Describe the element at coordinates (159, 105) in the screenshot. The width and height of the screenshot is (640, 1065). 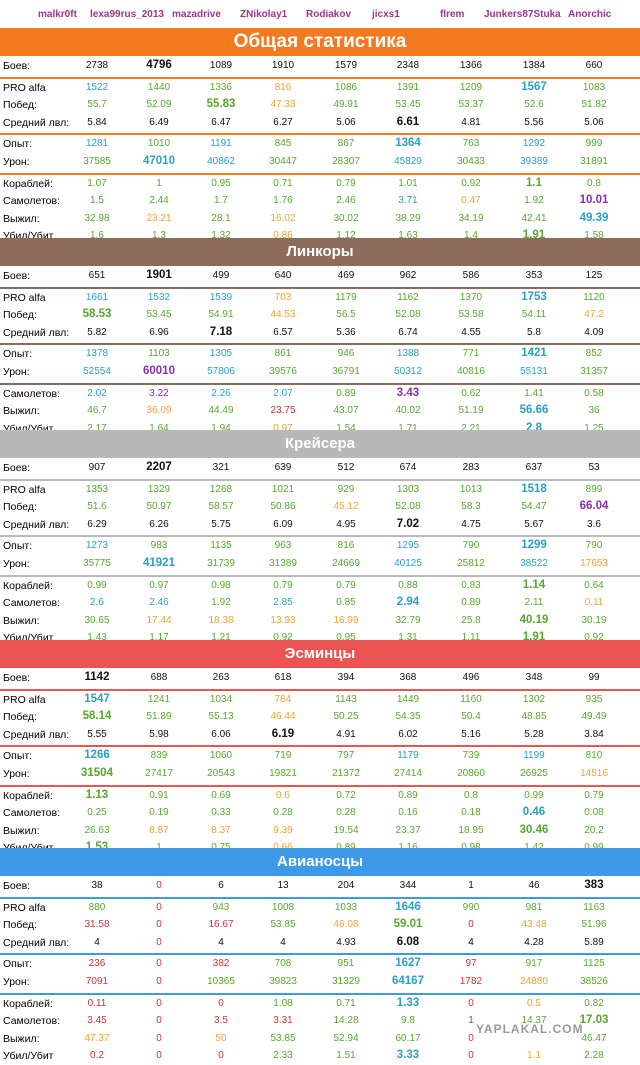
I see `stat-value: 52.09` at that location.